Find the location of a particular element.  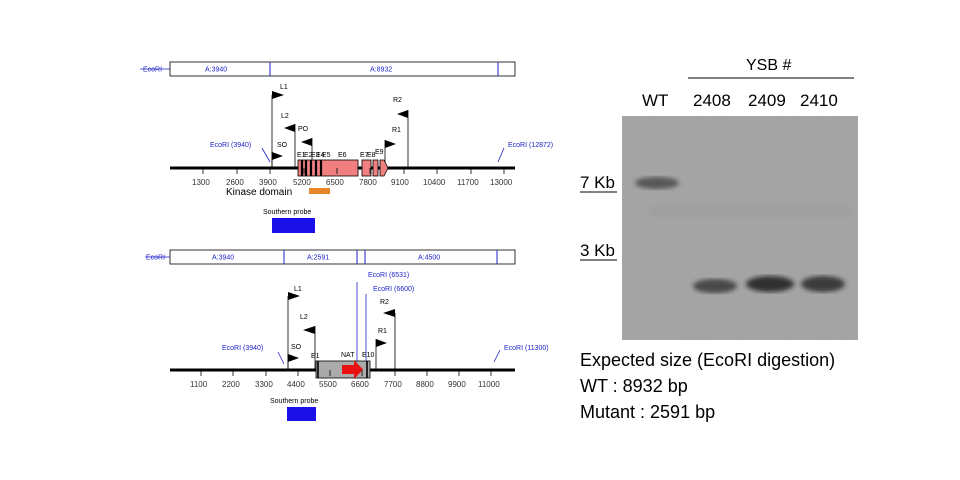

band-wt-7kb is located at coordinates (657, 183).